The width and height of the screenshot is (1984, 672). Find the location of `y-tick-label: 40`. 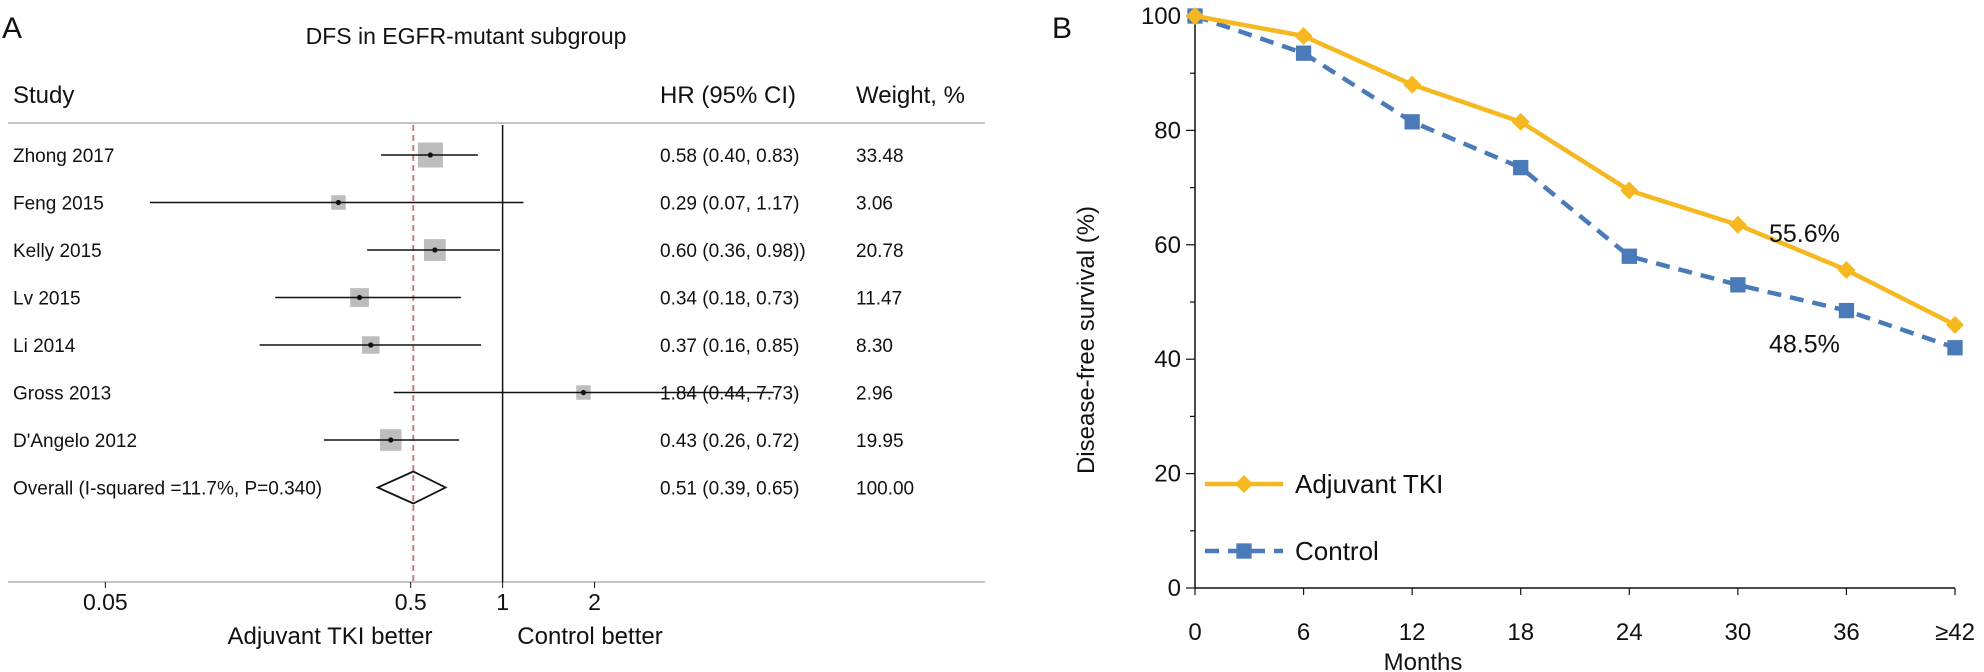

y-tick-label: 40 is located at coordinates (1167, 359).